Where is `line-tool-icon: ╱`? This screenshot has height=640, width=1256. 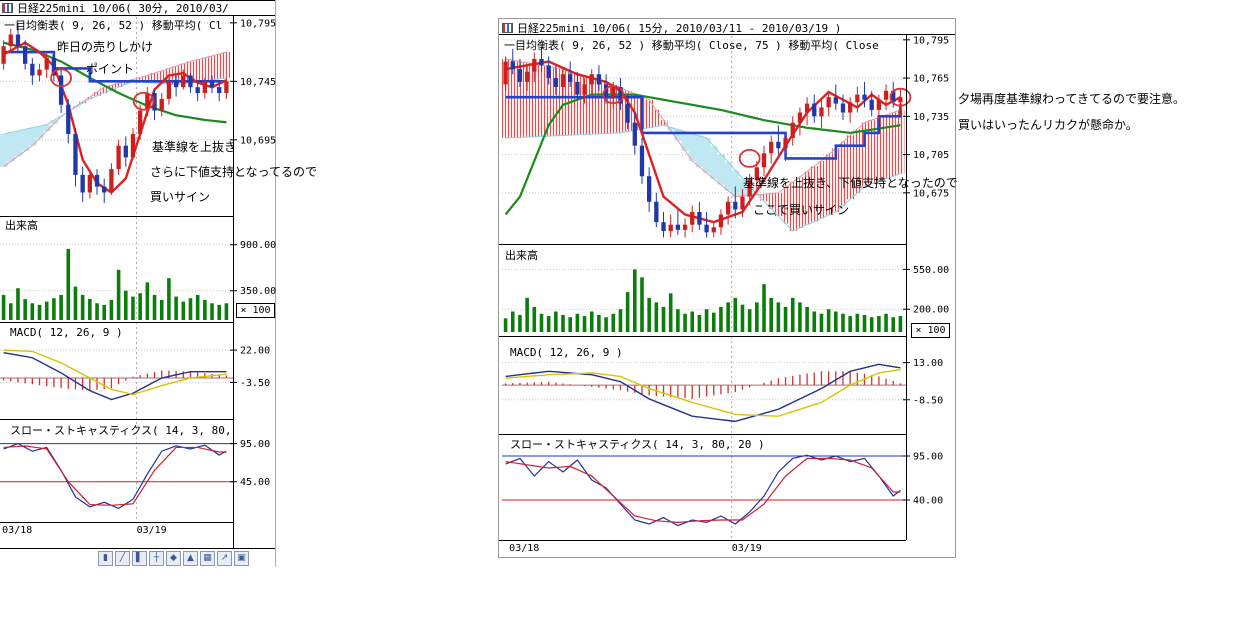
line-tool-icon: ╱ is located at coordinates (122, 558).